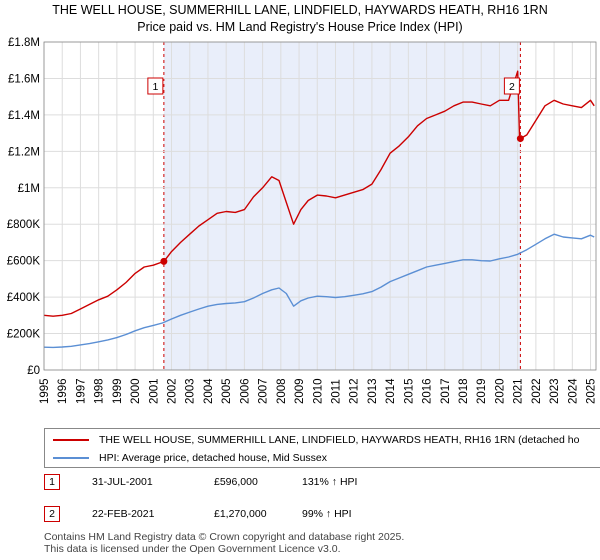  I want to click on x-tick-label: 2006, so click(245, 391).